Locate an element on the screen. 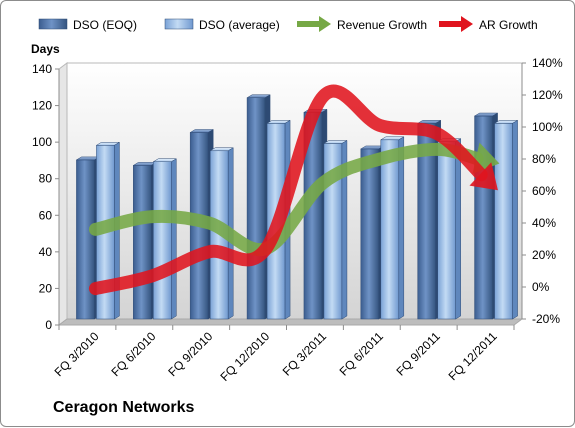 The width and height of the screenshot is (575, 428). left-tick-label: 0 is located at coordinates (48, 325).